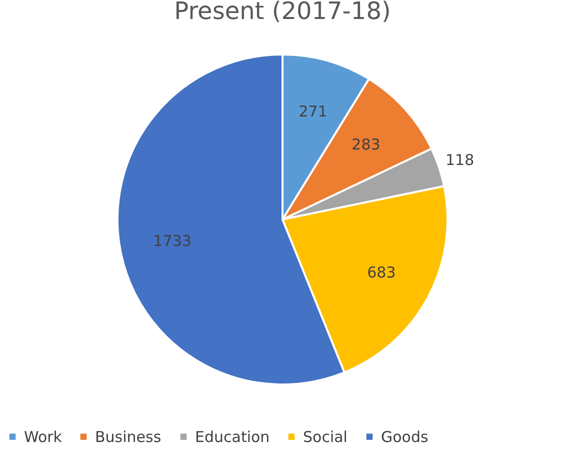 The height and width of the screenshot is (453, 565). I want to click on legend-label: Education, so click(232, 437).